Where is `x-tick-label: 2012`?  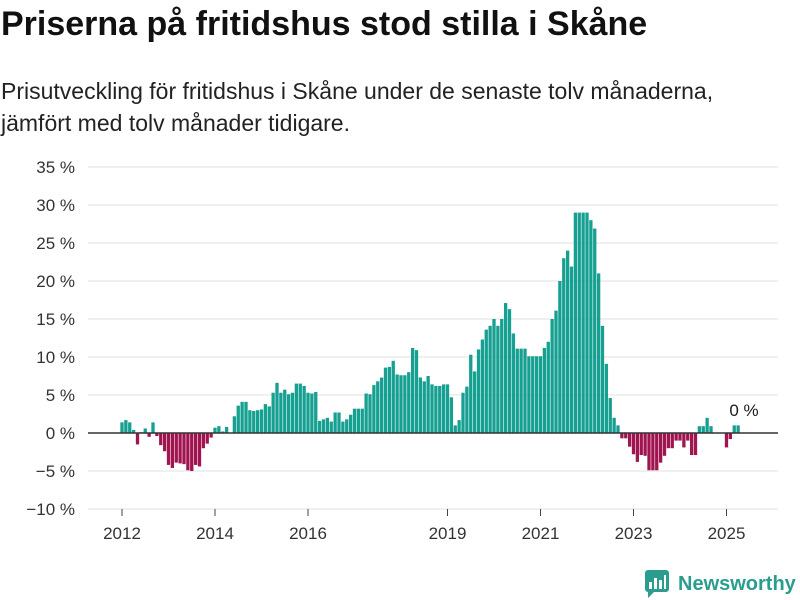 x-tick-label: 2012 is located at coordinates (122, 533).